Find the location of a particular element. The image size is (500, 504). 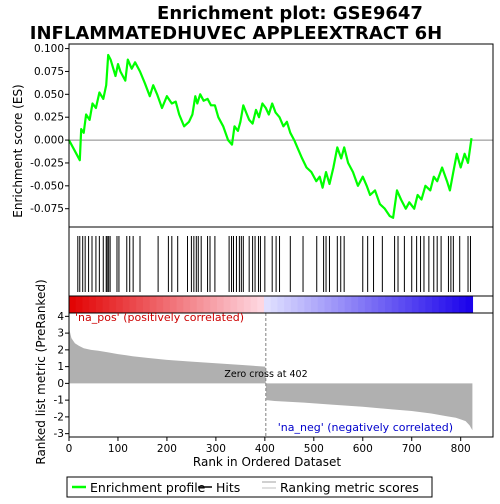

legend-label: Enrichment profile is located at coordinates (148, 487).